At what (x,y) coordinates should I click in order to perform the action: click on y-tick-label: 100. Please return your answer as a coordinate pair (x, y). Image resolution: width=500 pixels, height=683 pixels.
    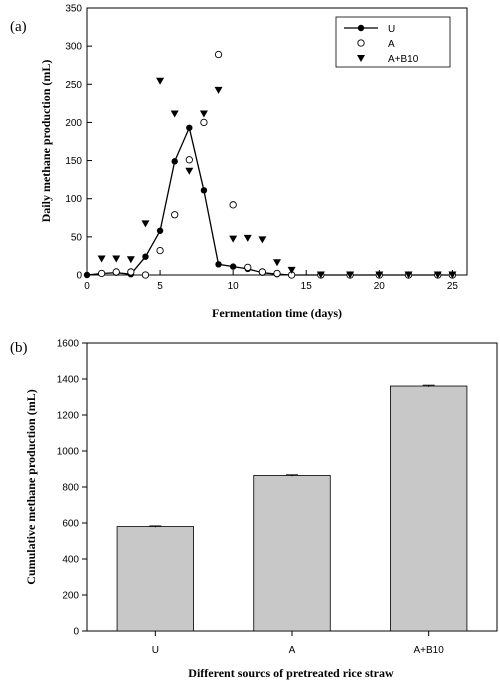
    Looking at the image, I should click on (73, 199).